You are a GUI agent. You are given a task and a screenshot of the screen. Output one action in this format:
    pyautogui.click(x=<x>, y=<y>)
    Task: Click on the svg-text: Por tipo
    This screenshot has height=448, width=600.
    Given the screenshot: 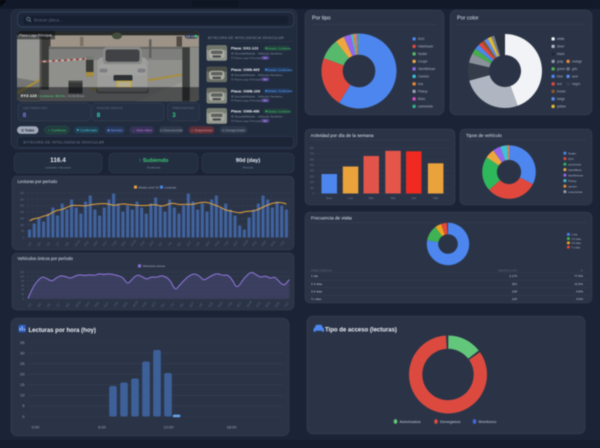 What is the action you would take?
    pyautogui.click(x=321, y=19)
    